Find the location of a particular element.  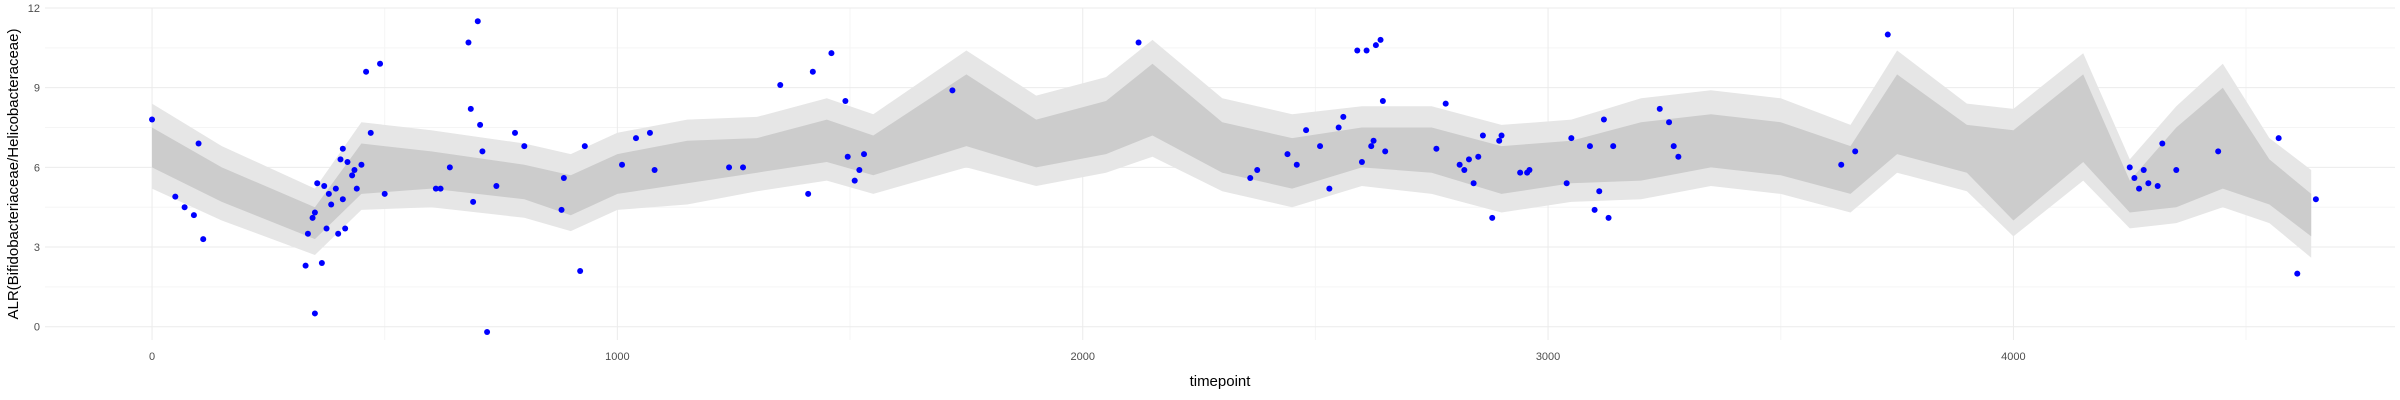

x-tick-label: 3000 is located at coordinates (1548, 357).